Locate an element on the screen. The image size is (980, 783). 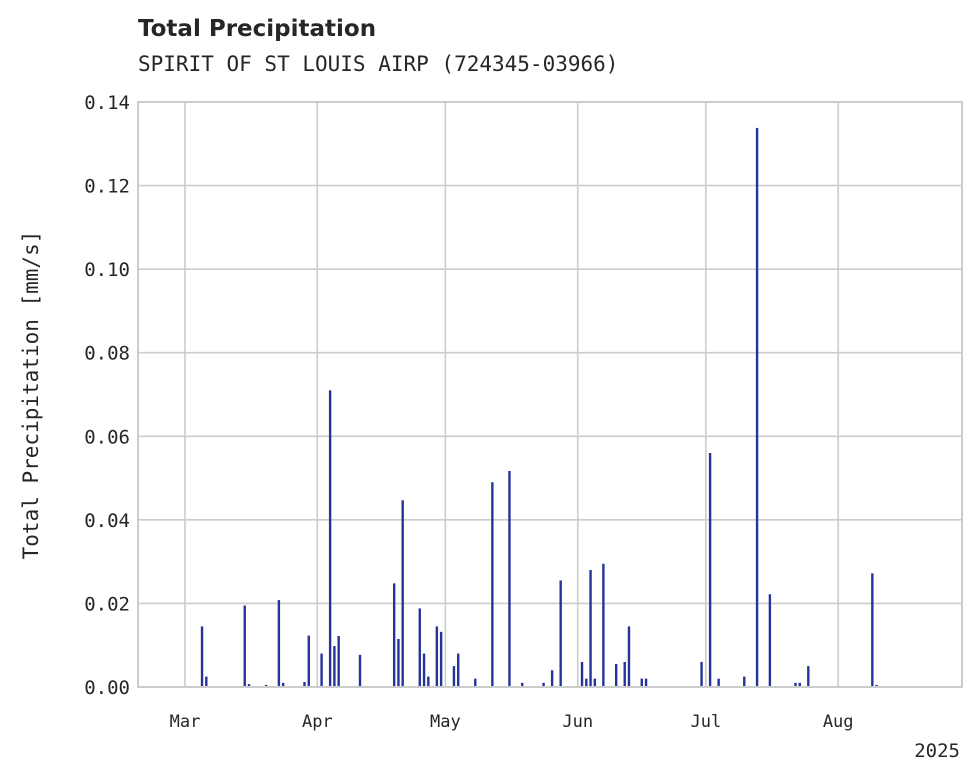
y-tick-label: 0.04 is located at coordinates (107, 521).